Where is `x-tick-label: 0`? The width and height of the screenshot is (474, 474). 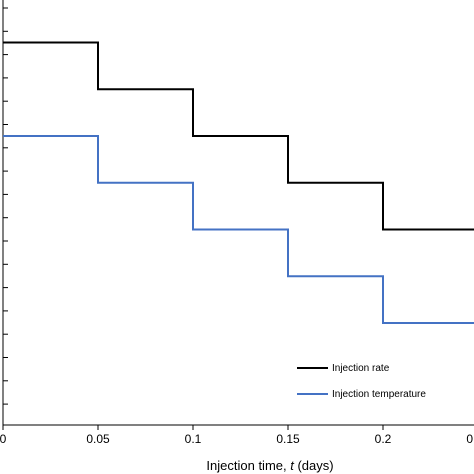 x-tick-label: 0 is located at coordinates (3, 439).